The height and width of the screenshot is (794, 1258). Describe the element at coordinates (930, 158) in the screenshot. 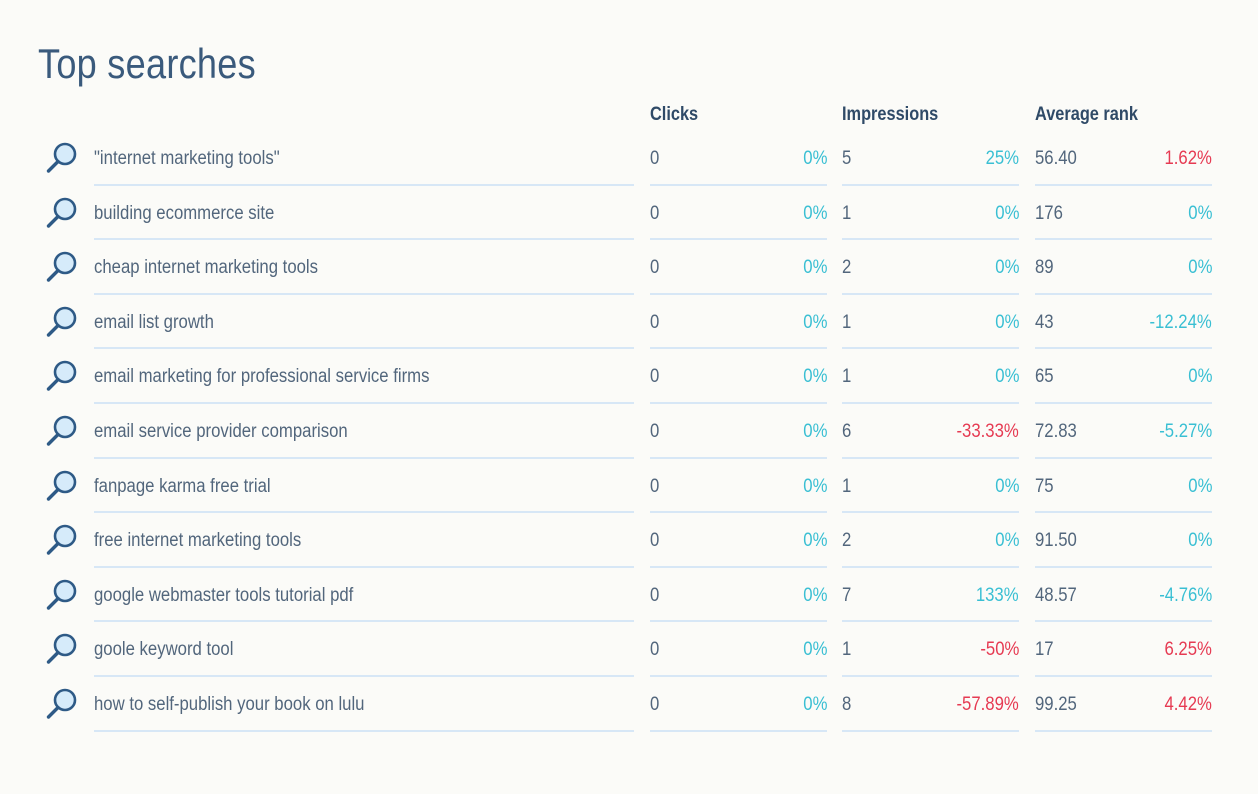

I see `impressions-cell: 5 25%` at that location.